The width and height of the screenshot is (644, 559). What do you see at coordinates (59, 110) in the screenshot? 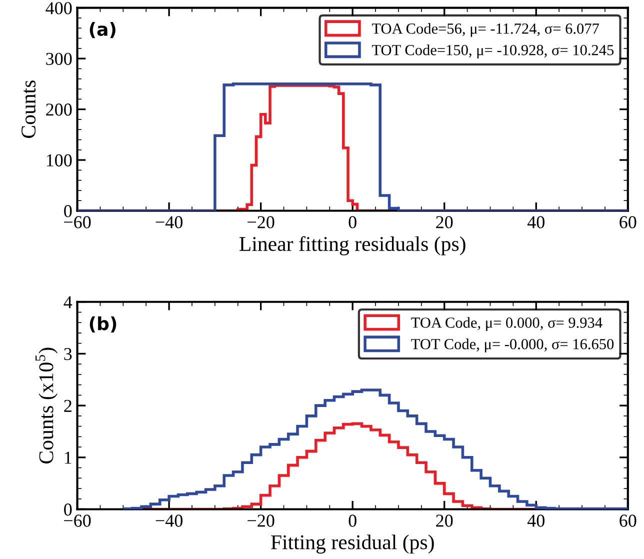
I see `y-tick-label: 200` at bounding box center [59, 110].